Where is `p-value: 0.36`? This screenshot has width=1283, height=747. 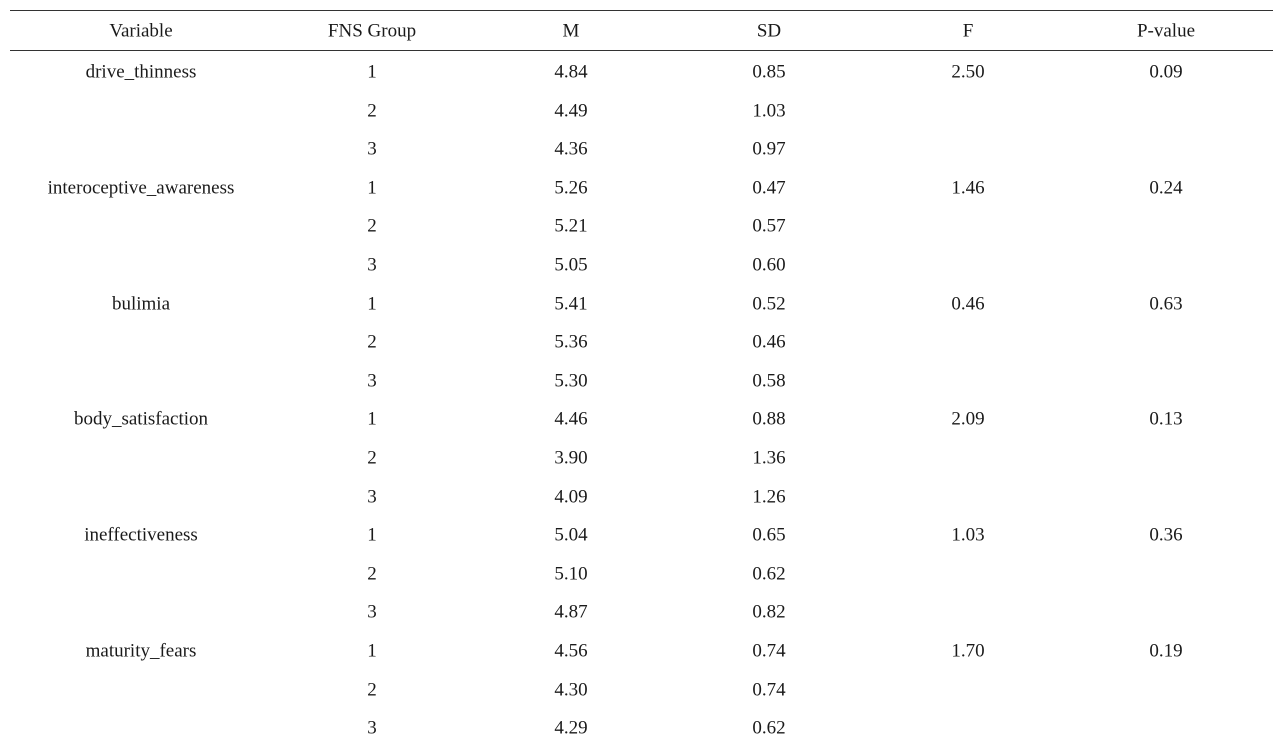
p-value: 0.36 is located at coordinates (1166, 535).